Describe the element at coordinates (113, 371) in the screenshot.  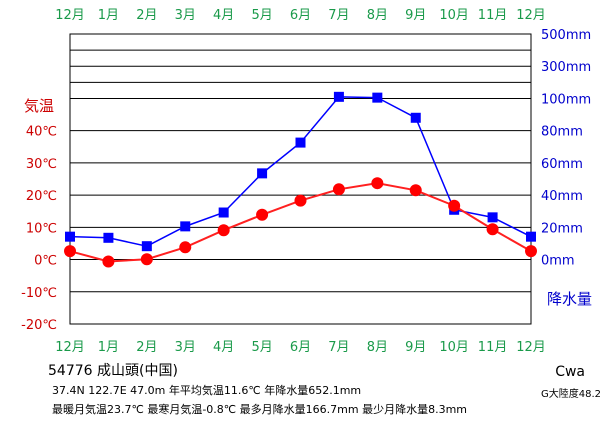
I see `station-title: 54776 成山頭(中国)` at that location.